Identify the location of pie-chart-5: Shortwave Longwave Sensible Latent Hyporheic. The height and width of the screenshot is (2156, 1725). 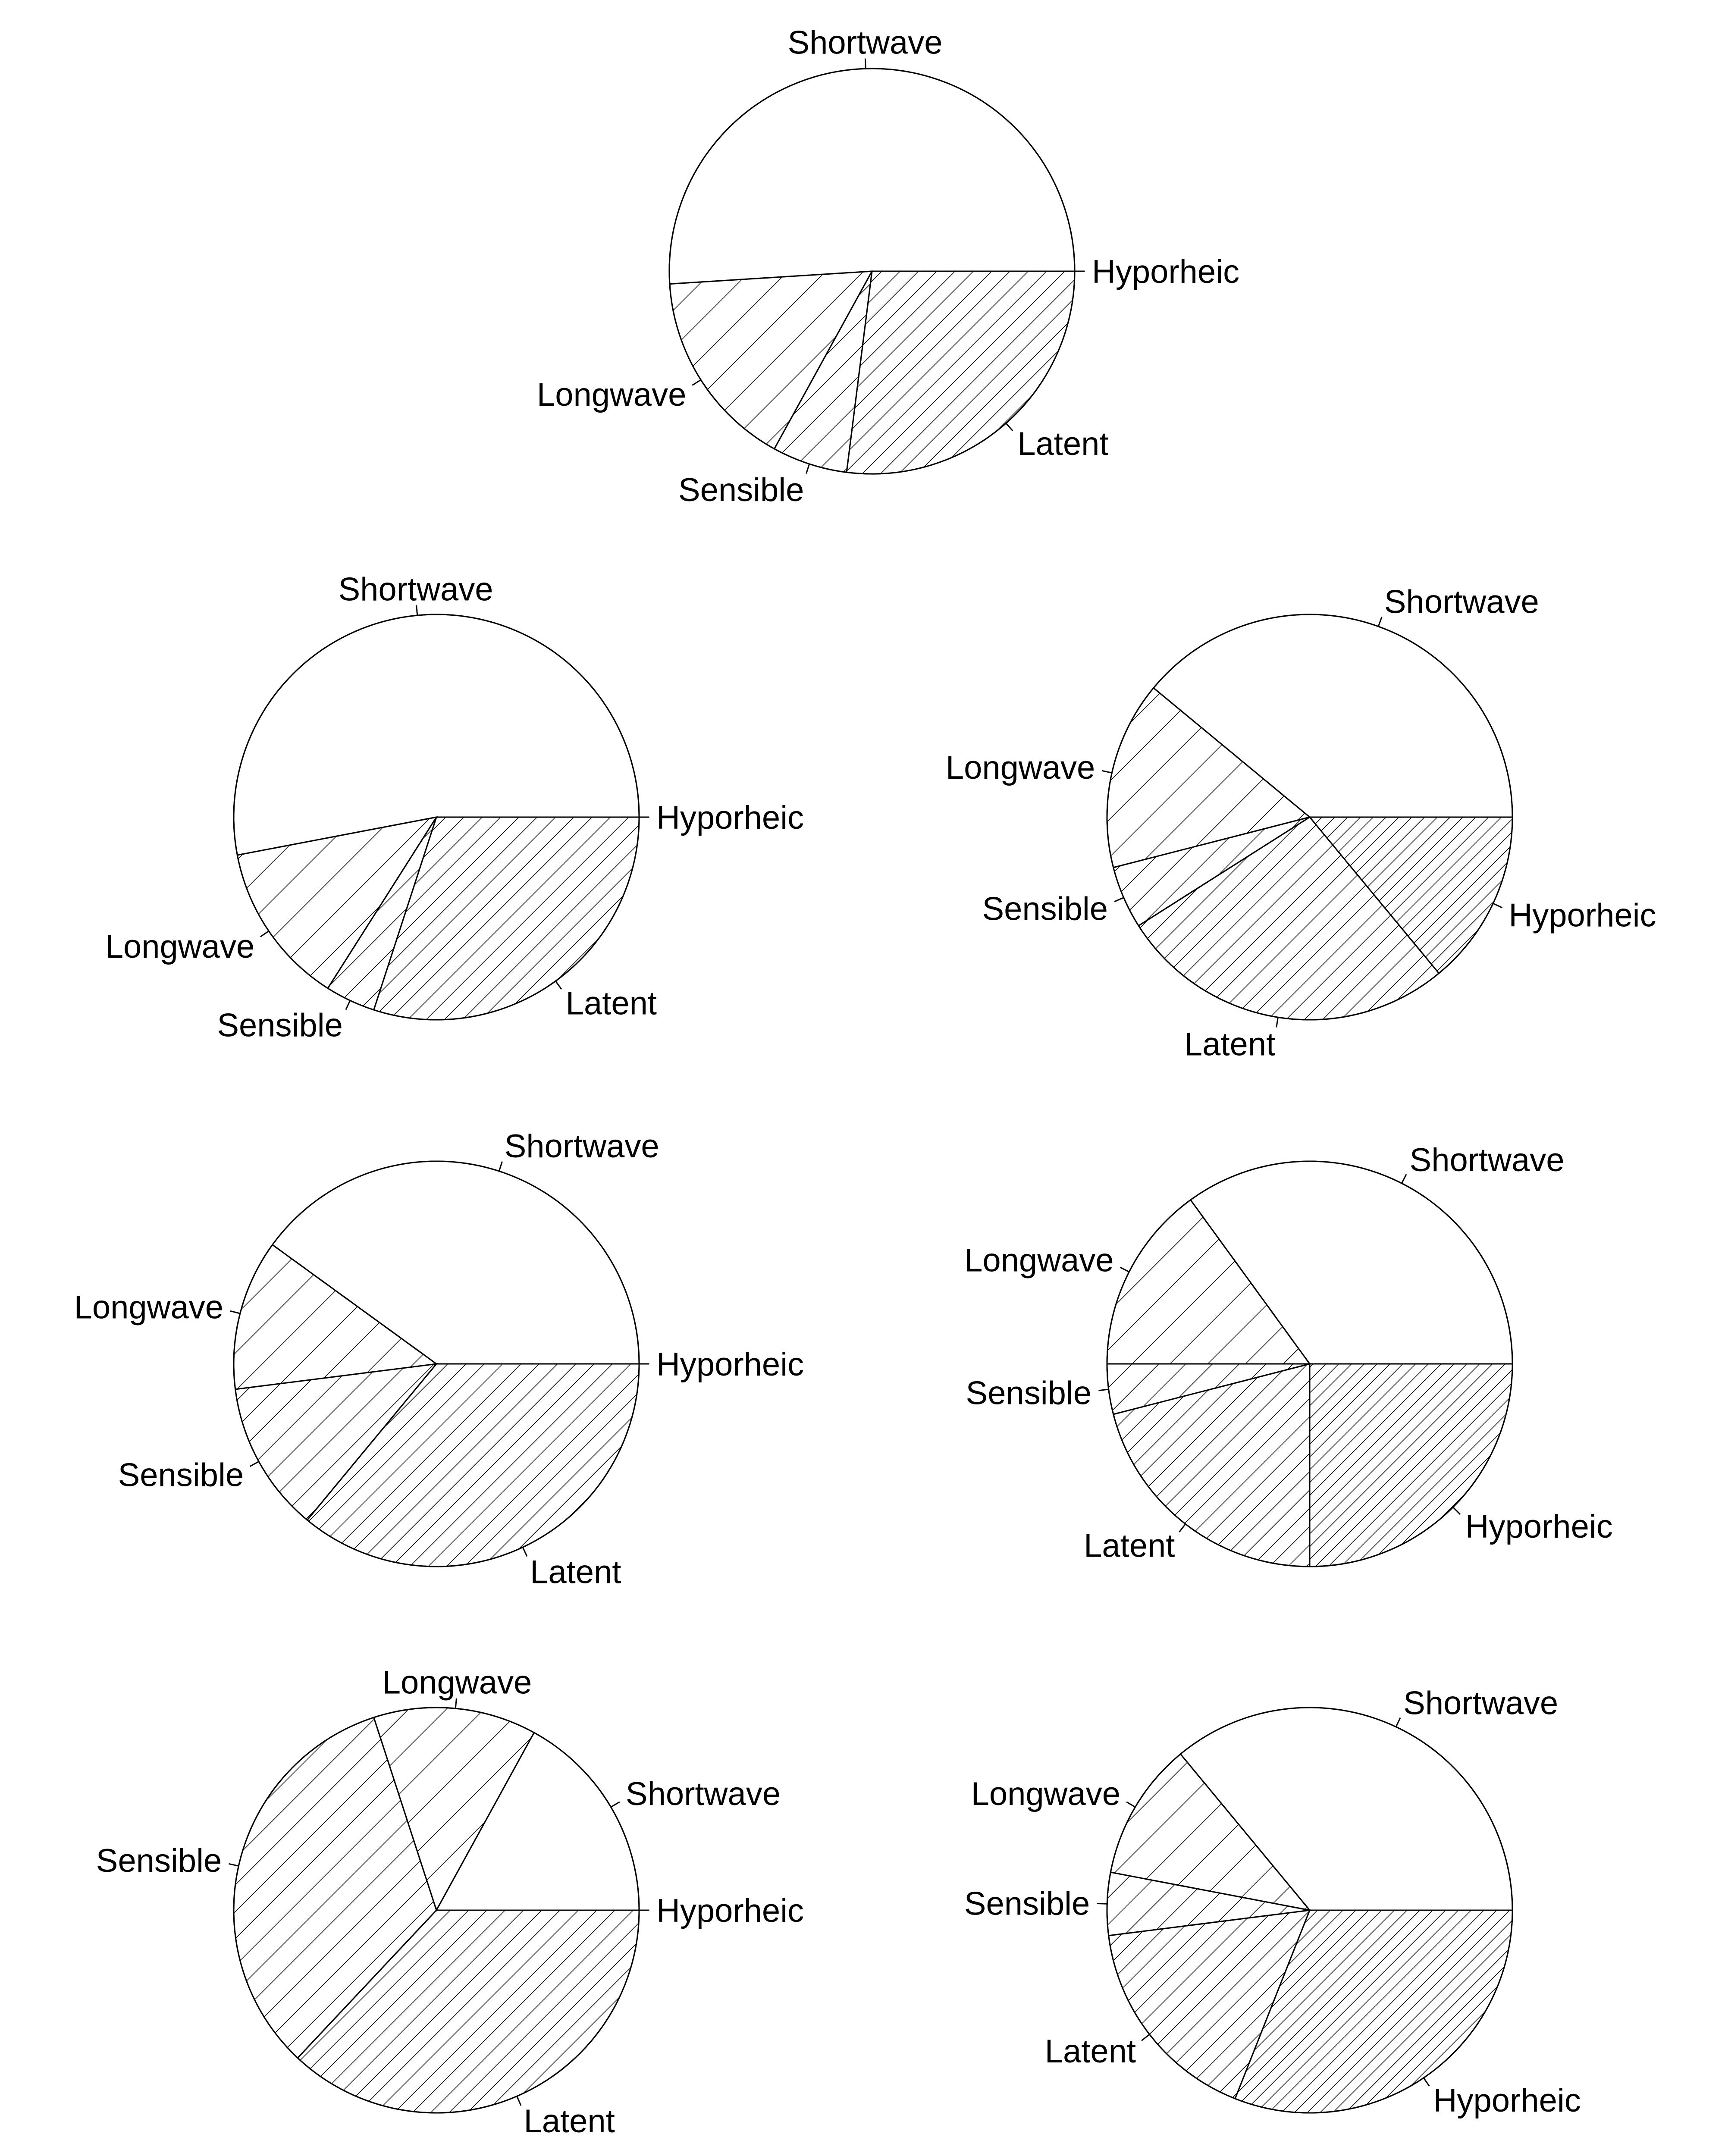
(1289, 1354).